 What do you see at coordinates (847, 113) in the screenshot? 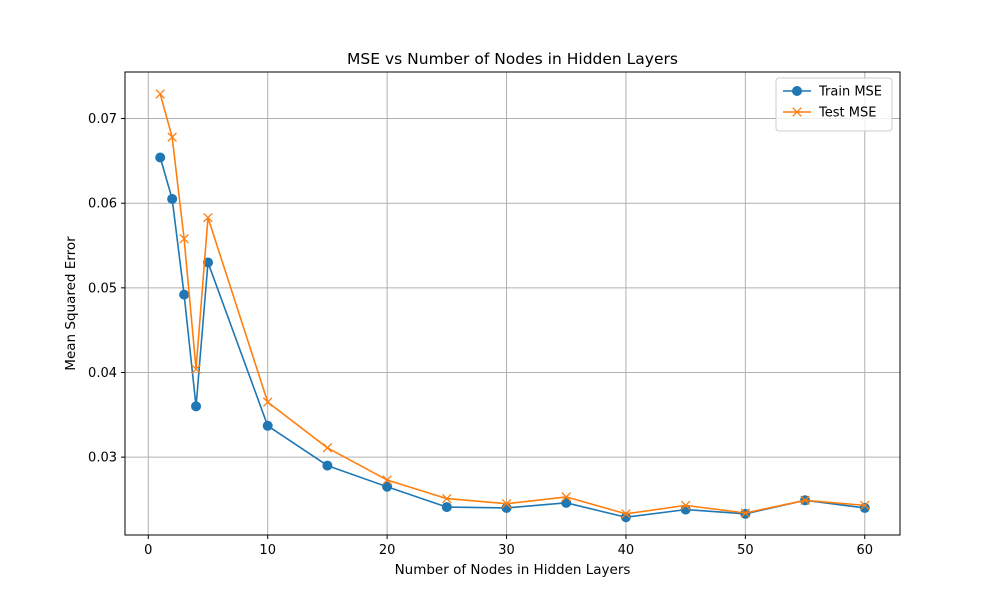
I see `legend-label: Test MSE` at bounding box center [847, 113].